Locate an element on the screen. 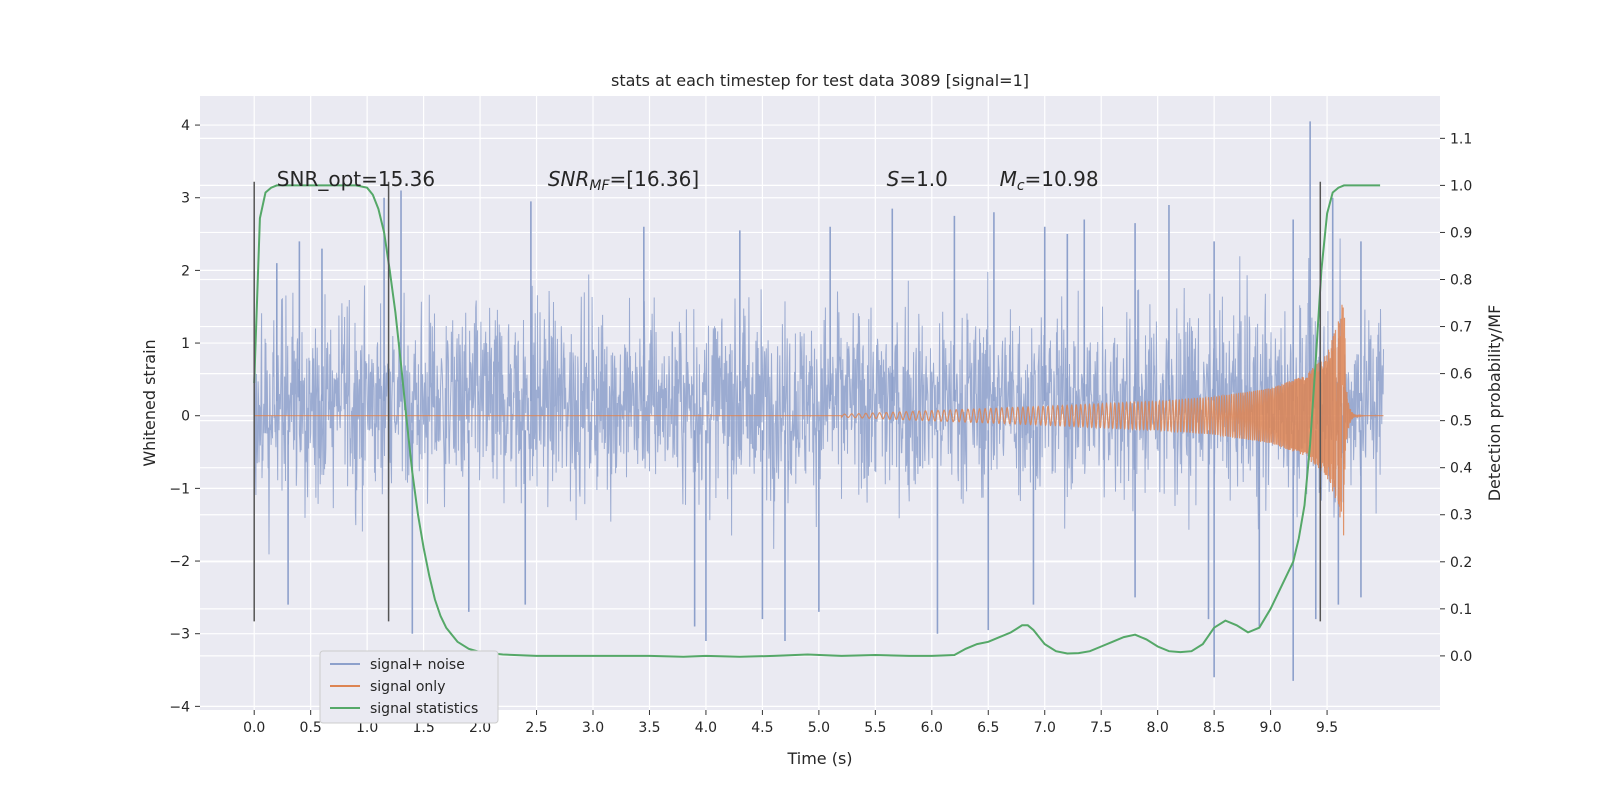  x-tick-label: 1.0 is located at coordinates (367, 728).